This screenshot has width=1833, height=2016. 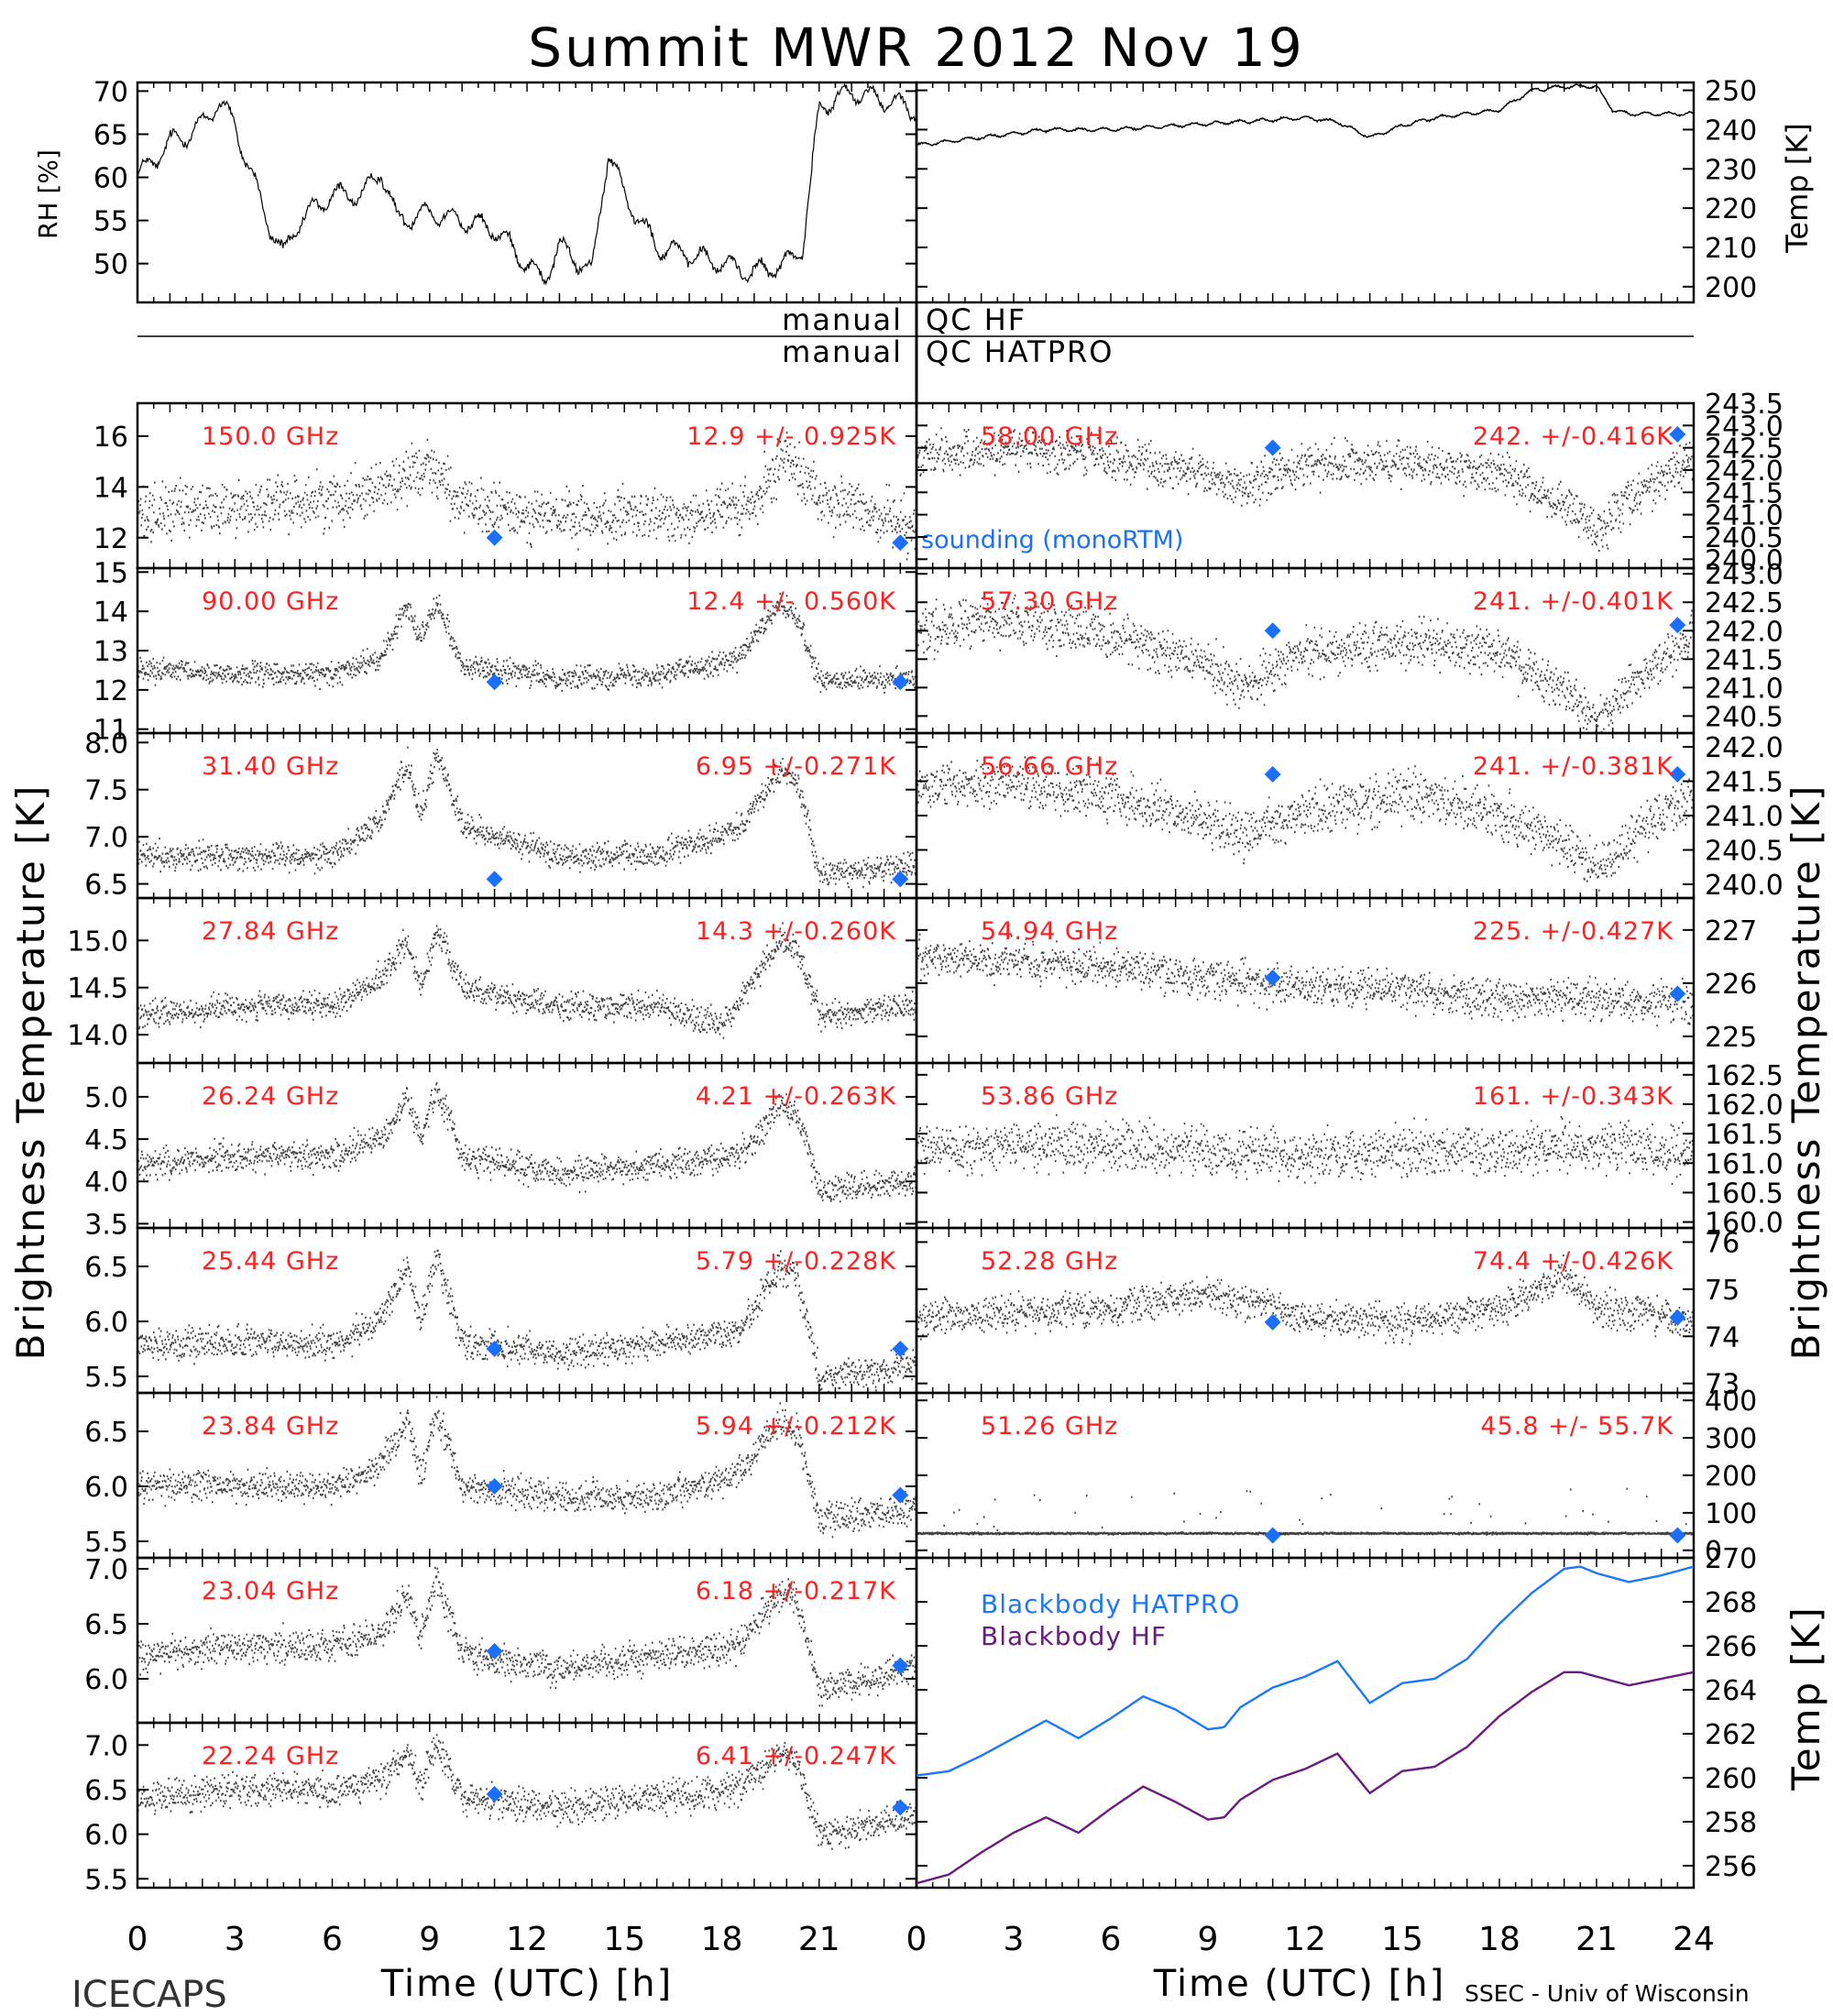 I want to click on channel-frequency-label: 27.84 GHz, so click(x=270, y=931).